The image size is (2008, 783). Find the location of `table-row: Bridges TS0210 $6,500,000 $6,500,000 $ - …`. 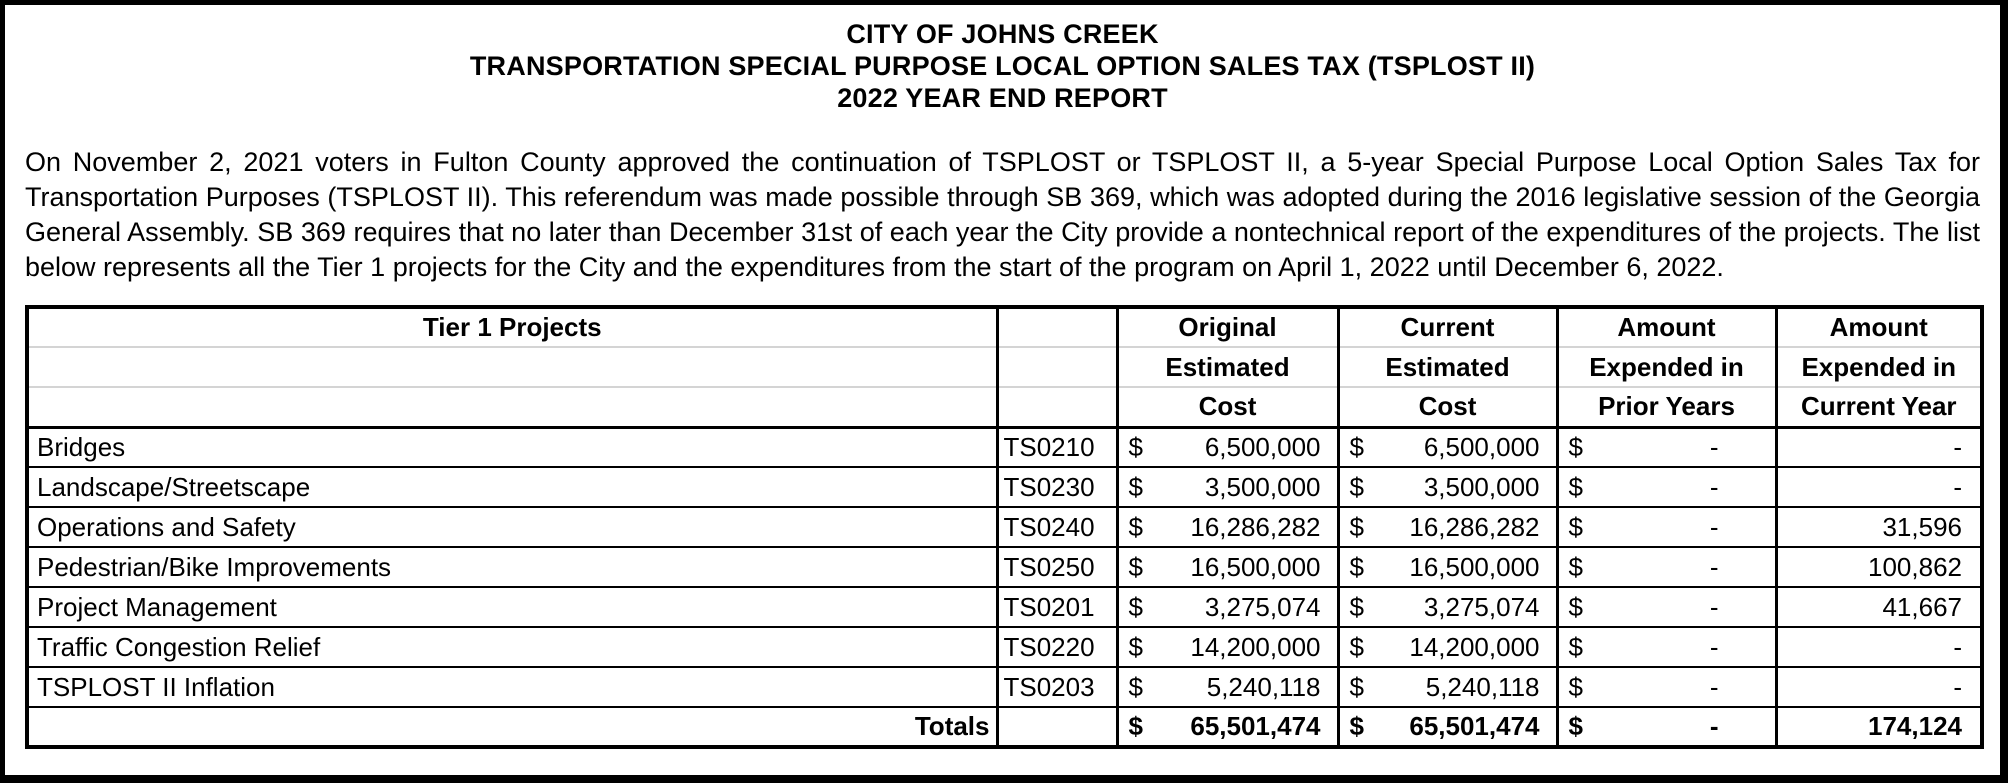

table-row: Bridges TS0210 $6,500,000 $6,500,000 $ - … is located at coordinates (1004, 447).